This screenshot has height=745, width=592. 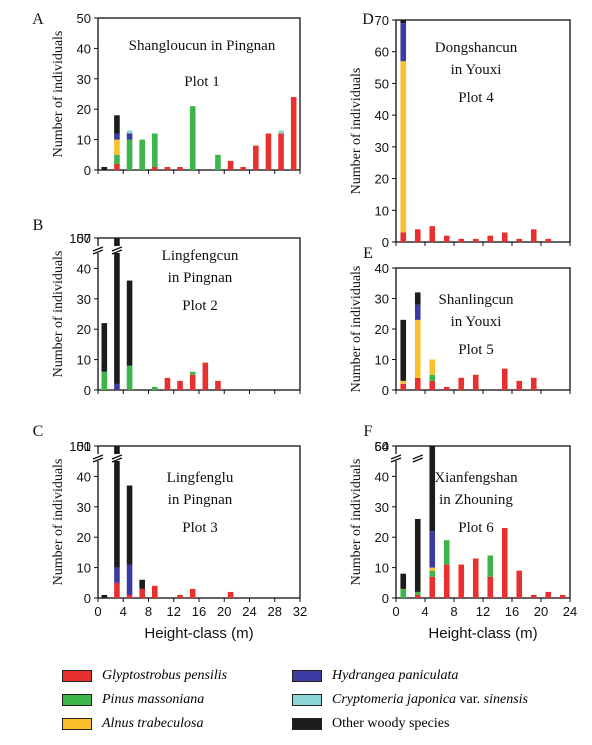 I want to click on legend-label: Pinus massoniana, so click(x=153, y=699).